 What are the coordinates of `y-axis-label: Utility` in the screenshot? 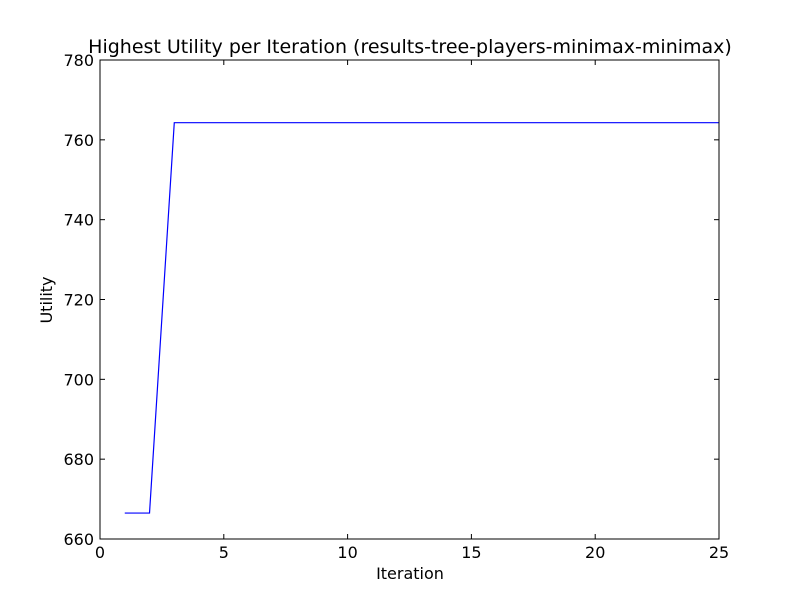 It's located at (46, 299).